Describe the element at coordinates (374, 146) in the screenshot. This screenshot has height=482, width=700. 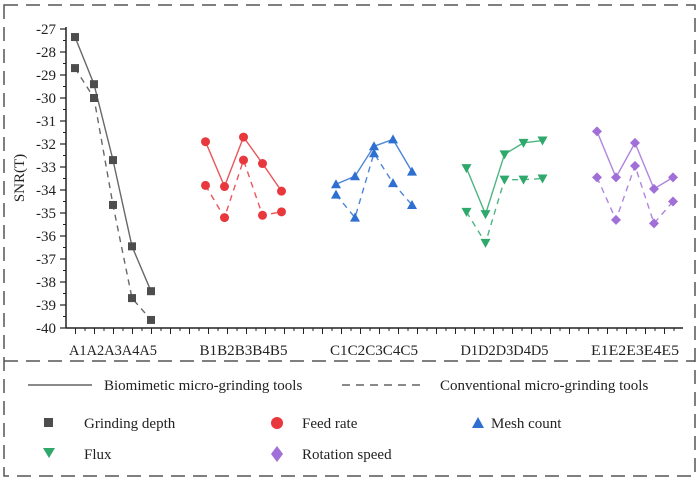
I see `mesh-count-biomimetic-point-C3` at that location.